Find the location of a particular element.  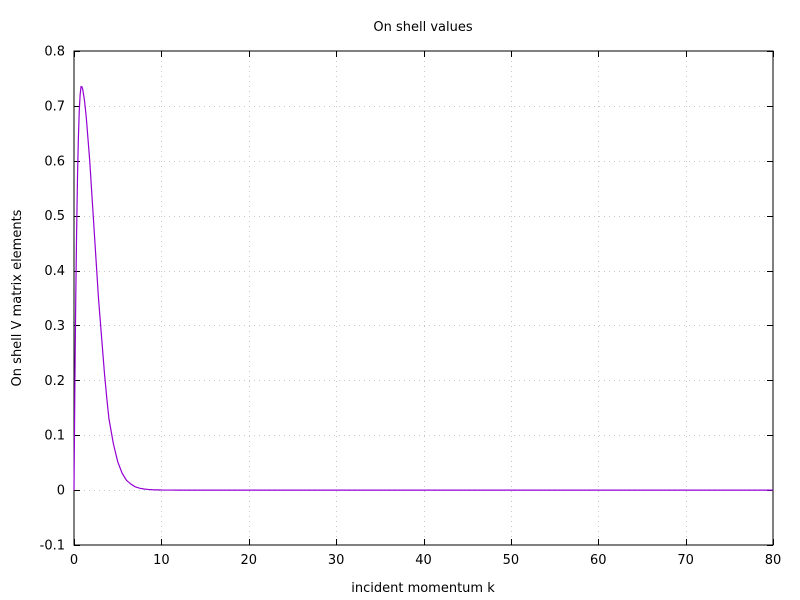

y-tick-label: 0.3 is located at coordinates (54, 326).